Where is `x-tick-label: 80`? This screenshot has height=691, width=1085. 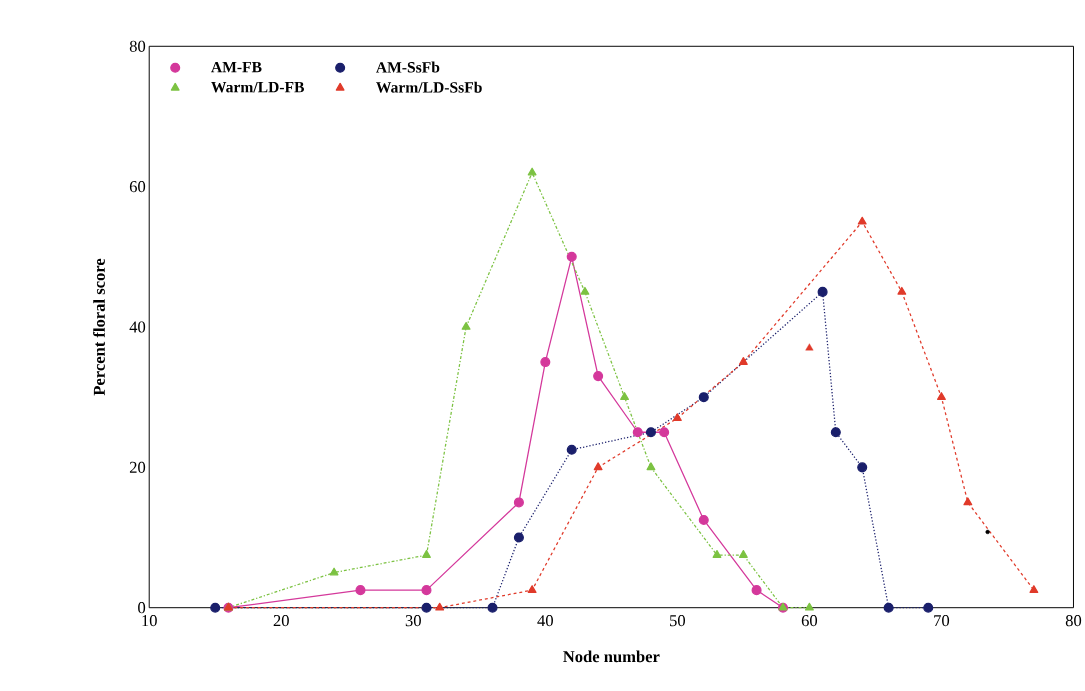
x-tick-label: 80 is located at coordinates (1073, 621).